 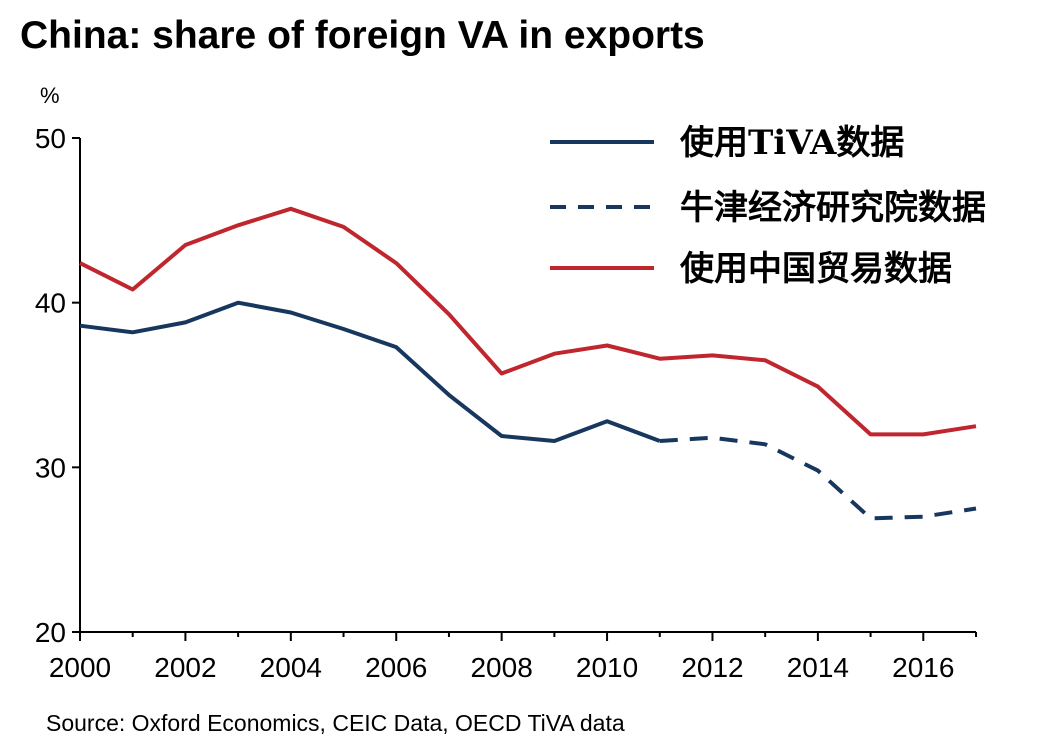 What do you see at coordinates (57, 385) in the screenshot?
I see `y-axis-ticks: 20 30 40 50` at bounding box center [57, 385].